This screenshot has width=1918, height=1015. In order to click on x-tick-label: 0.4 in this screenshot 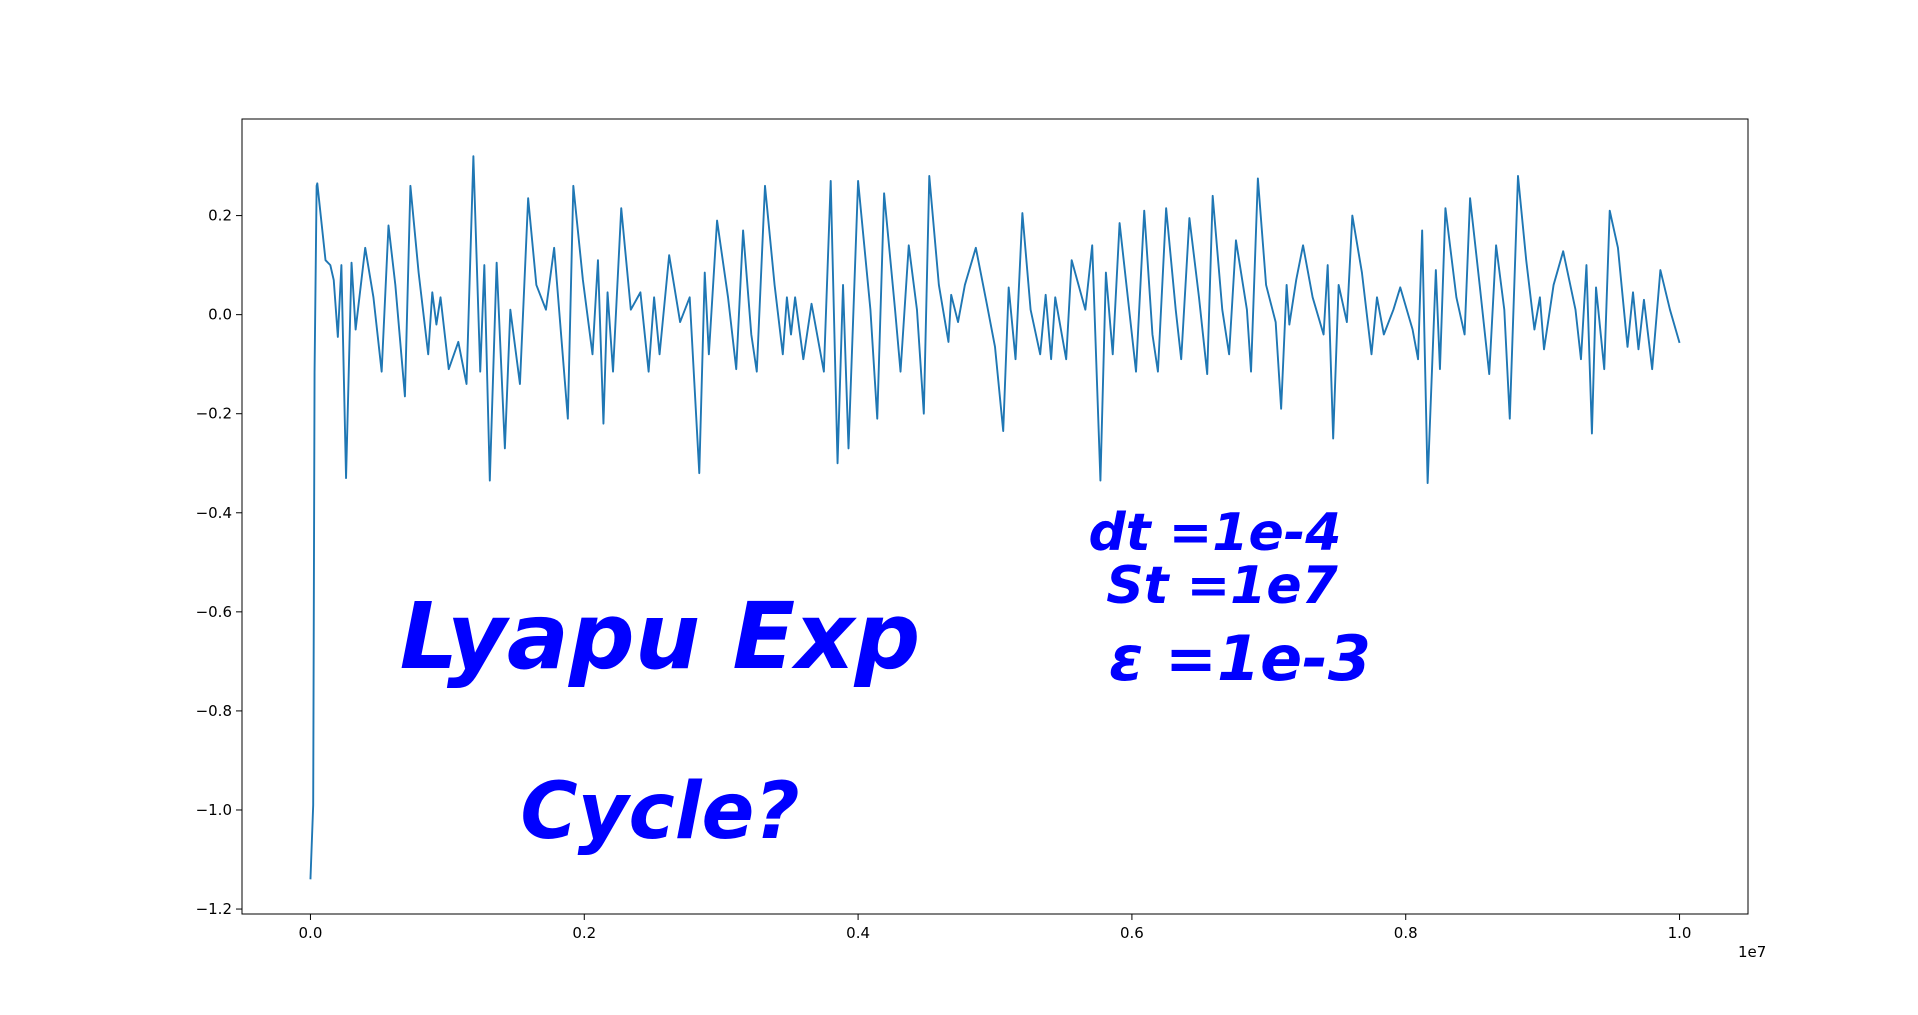, I will do `click(858, 933)`.